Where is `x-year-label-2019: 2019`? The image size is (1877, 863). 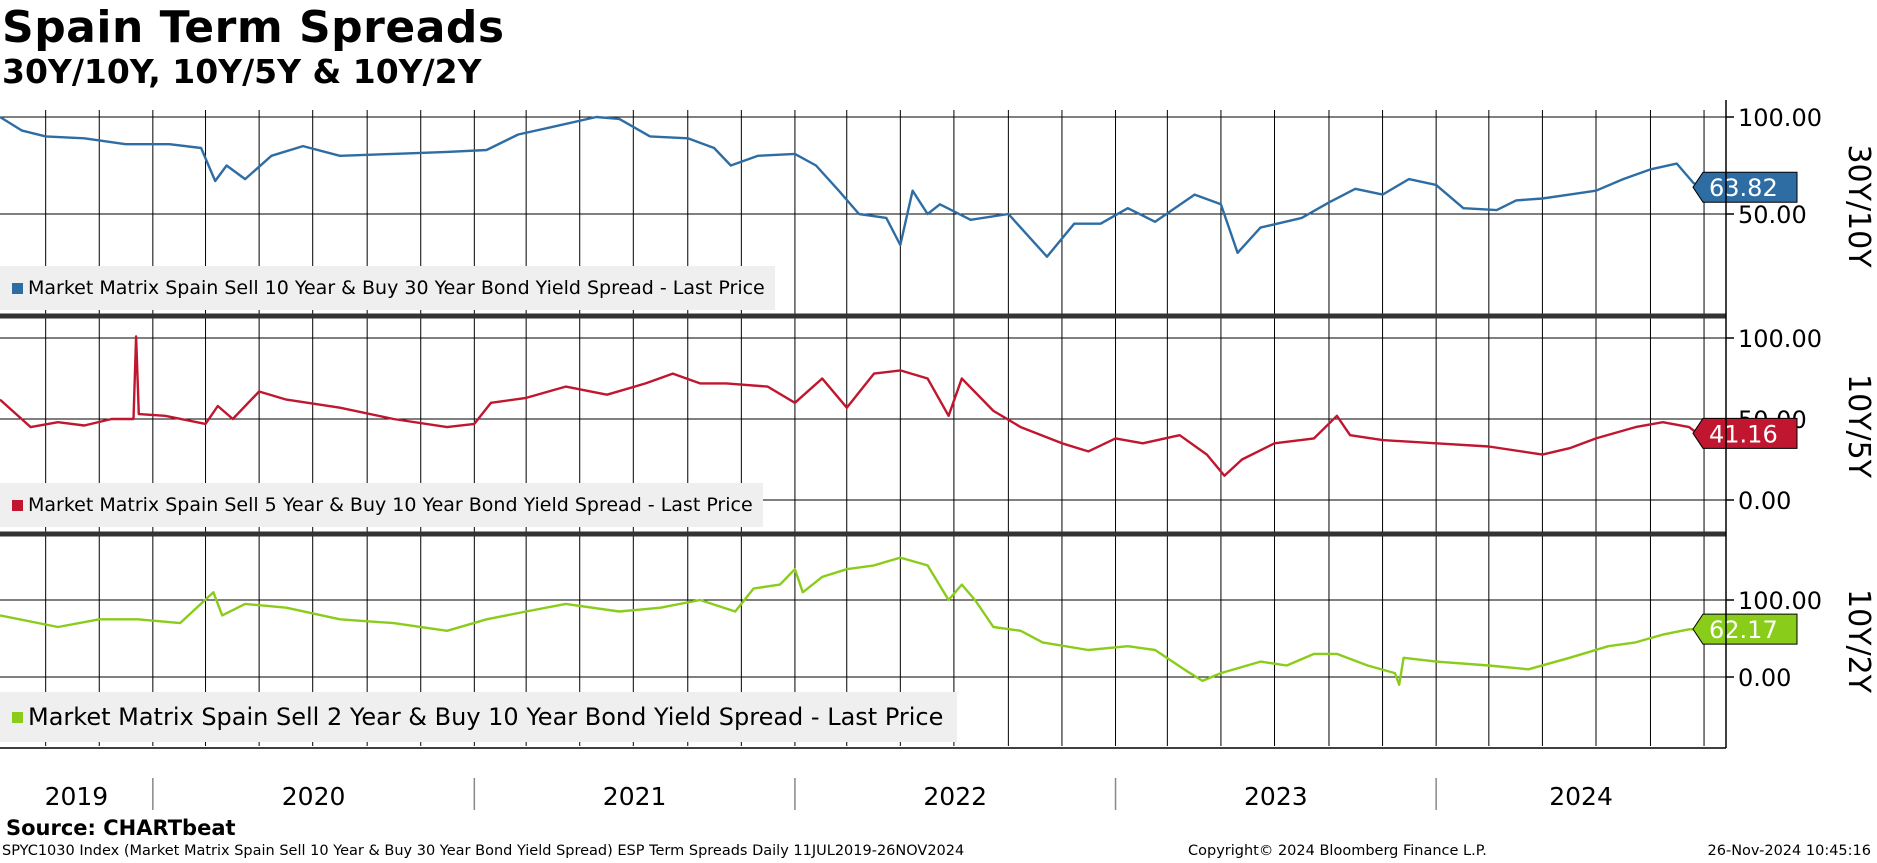
x-year-label-2019: 2019 is located at coordinates (77, 796).